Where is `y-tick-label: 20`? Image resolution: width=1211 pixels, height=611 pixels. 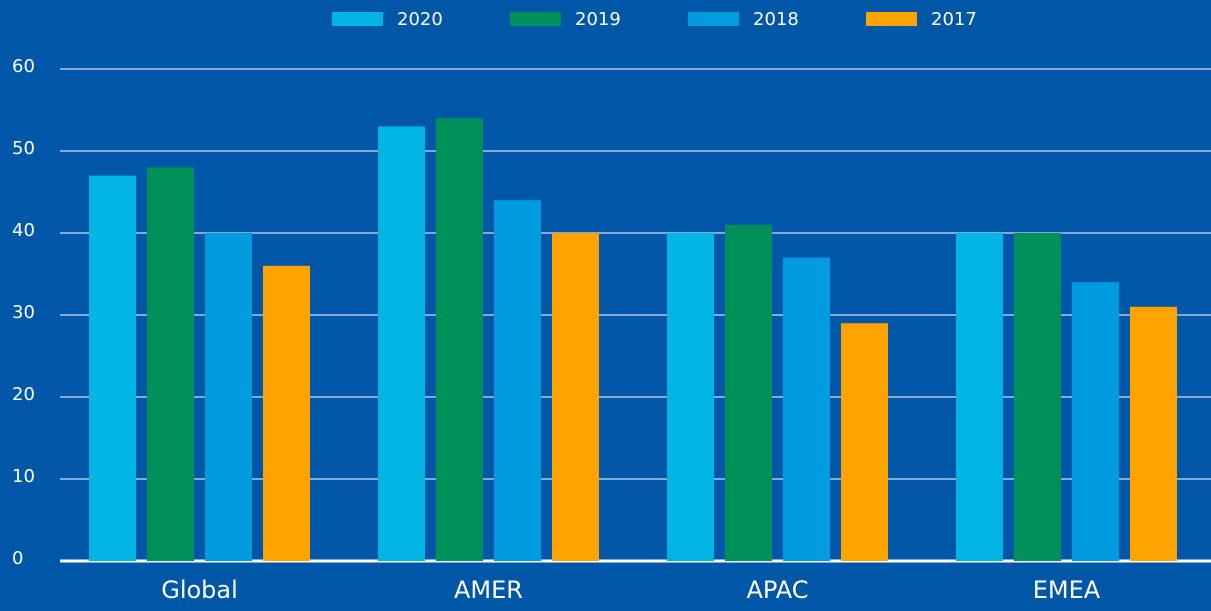
y-tick-label: 20 is located at coordinates (23, 394).